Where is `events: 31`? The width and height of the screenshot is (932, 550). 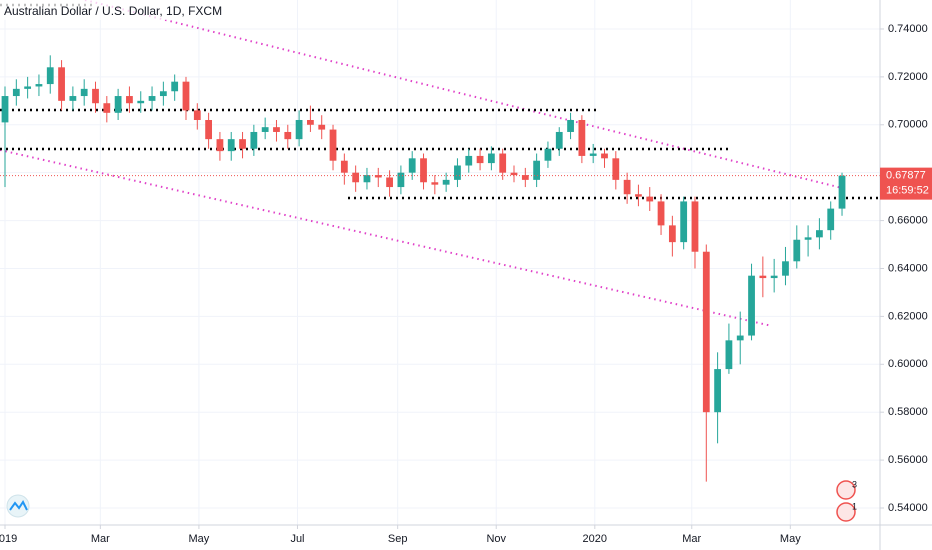 events: 31 is located at coordinates (846, 500).